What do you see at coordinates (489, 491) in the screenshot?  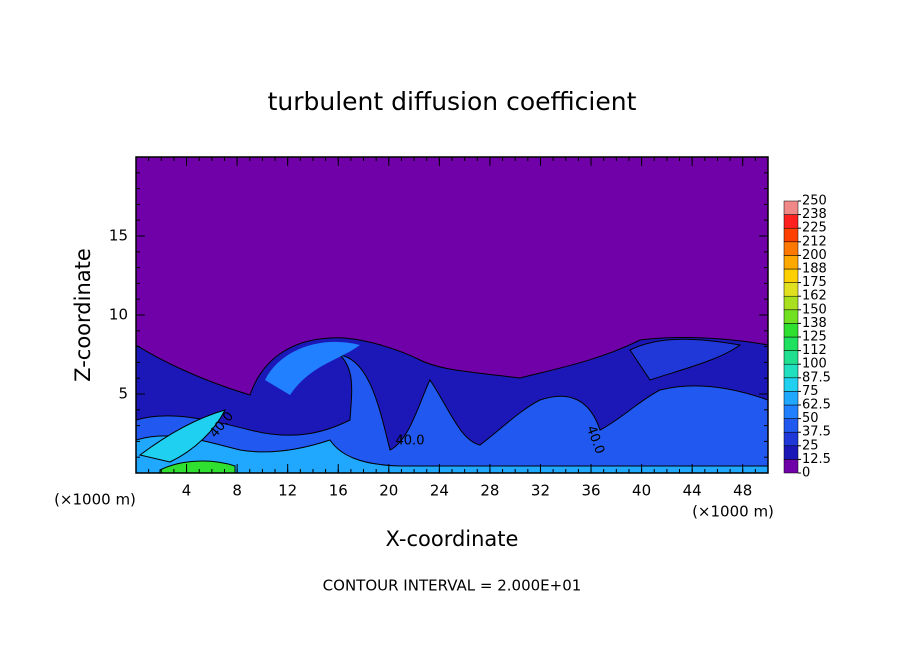 I see `x-tick-label: 28` at bounding box center [489, 491].